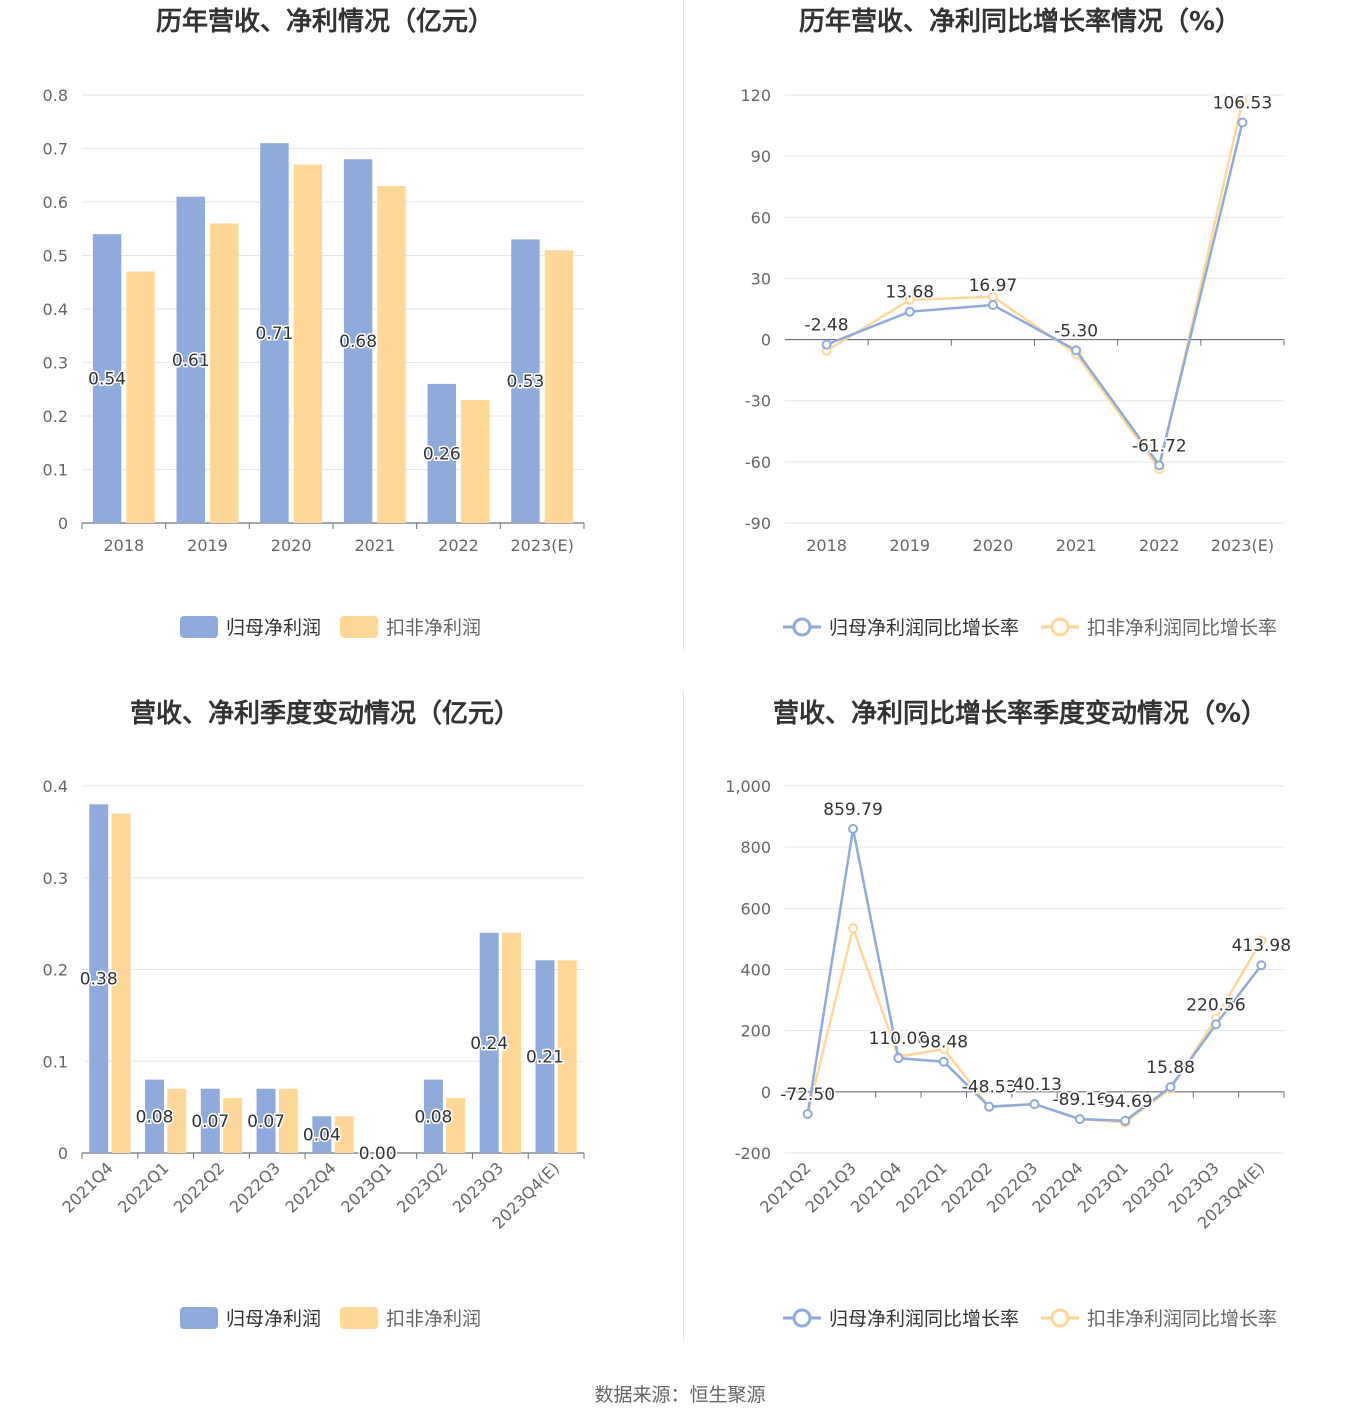  I want to click on data-label: 106.53, so click(1242, 103).